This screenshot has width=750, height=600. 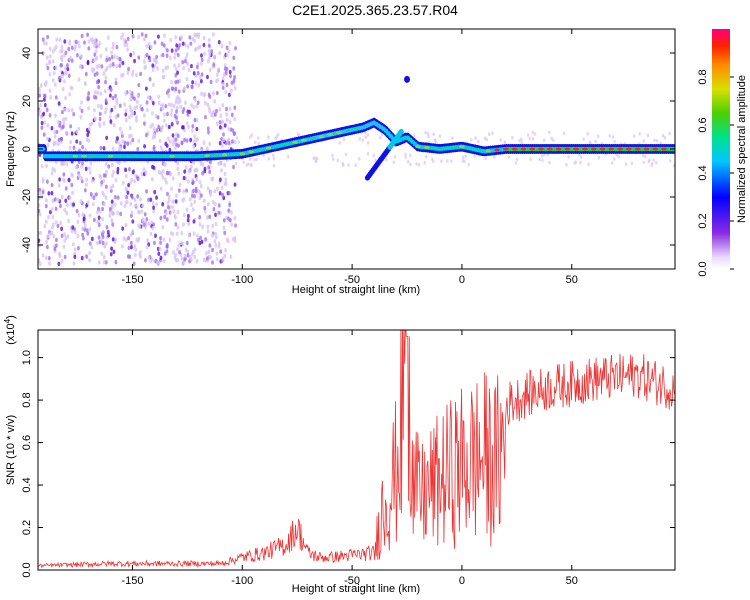 What do you see at coordinates (27, 101) in the screenshot?
I see `y-tick-label: 20` at bounding box center [27, 101].